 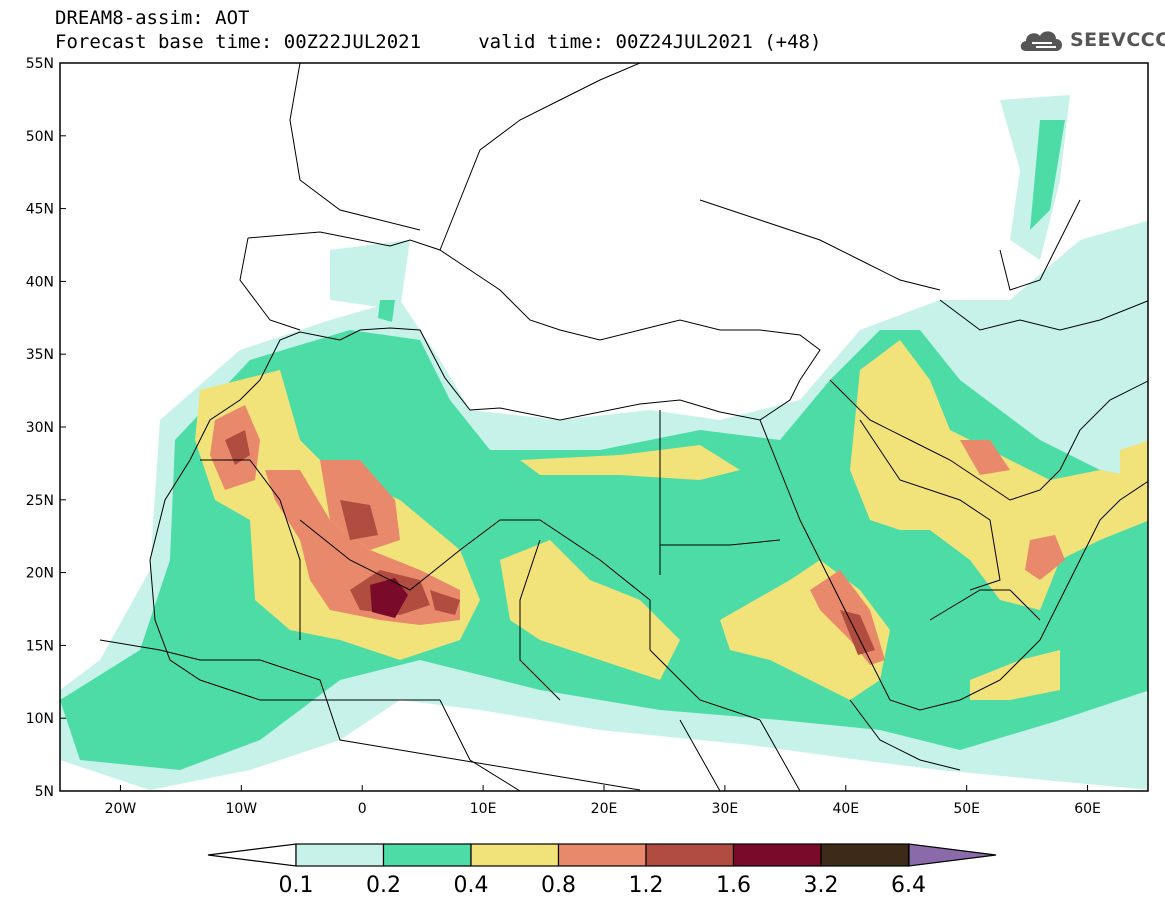 I want to click on lon-tick-label: 30E, so click(x=725, y=809).